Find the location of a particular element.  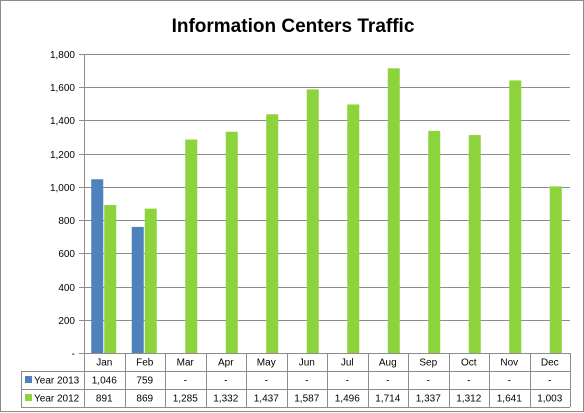

x-category-label: Dec is located at coordinates (550, 363).